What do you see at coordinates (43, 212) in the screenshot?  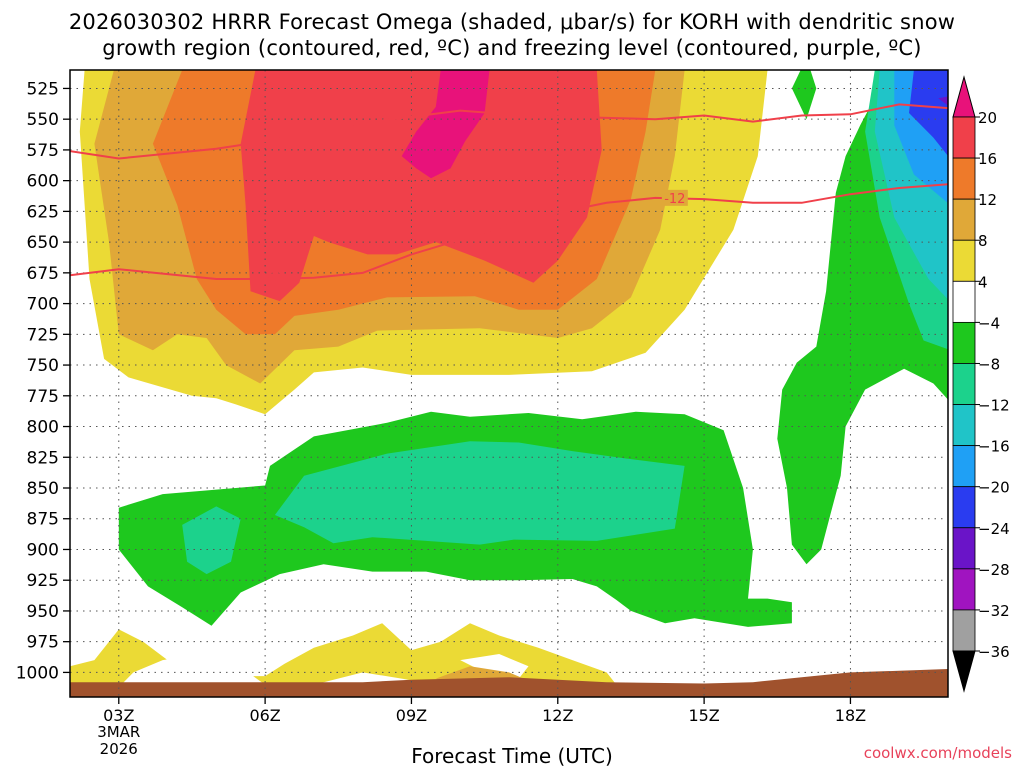 I see `y-tick-label: 625` at bounding box center [43, 212].